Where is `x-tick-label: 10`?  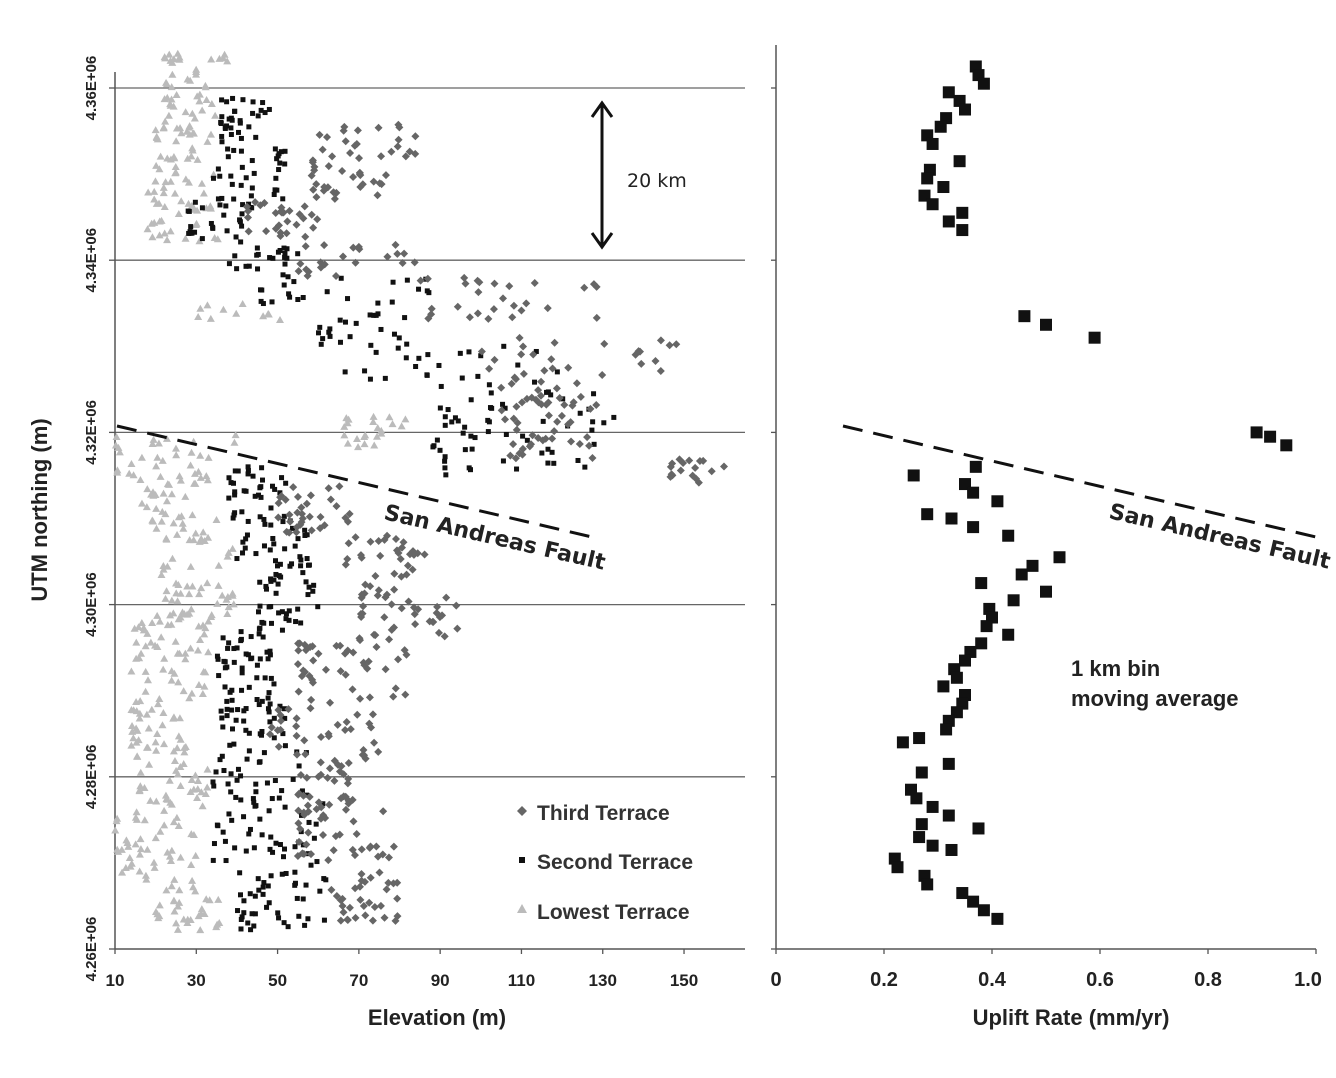 x-tick-label: 10 is located at coordinates (115, 980).